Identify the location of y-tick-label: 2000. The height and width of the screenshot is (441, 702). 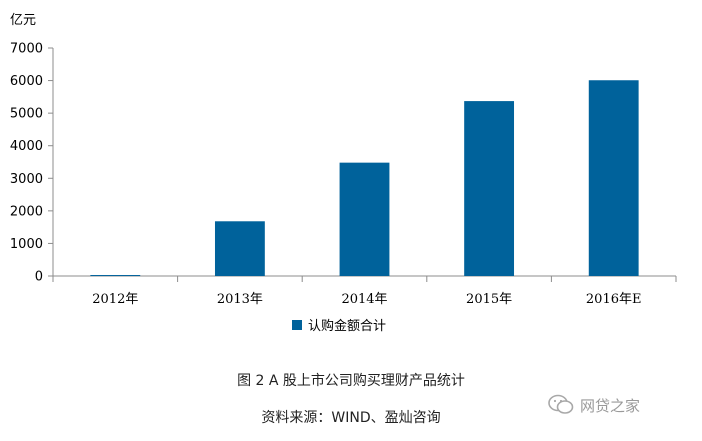
(26, 211).